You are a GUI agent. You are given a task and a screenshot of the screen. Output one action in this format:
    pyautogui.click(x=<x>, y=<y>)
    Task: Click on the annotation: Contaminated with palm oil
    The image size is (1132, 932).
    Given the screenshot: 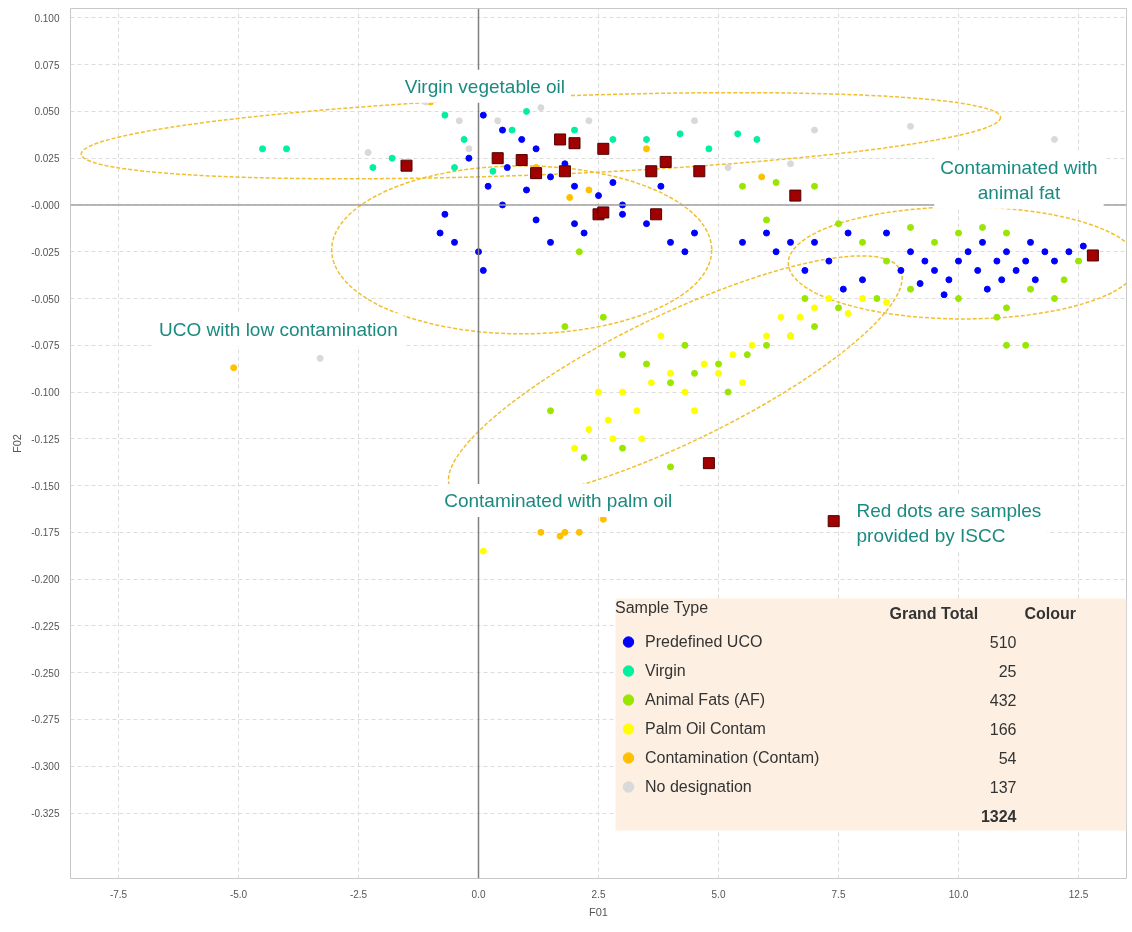 What is the action you would take?
    pyautogui.click(x=558, y=501)
    